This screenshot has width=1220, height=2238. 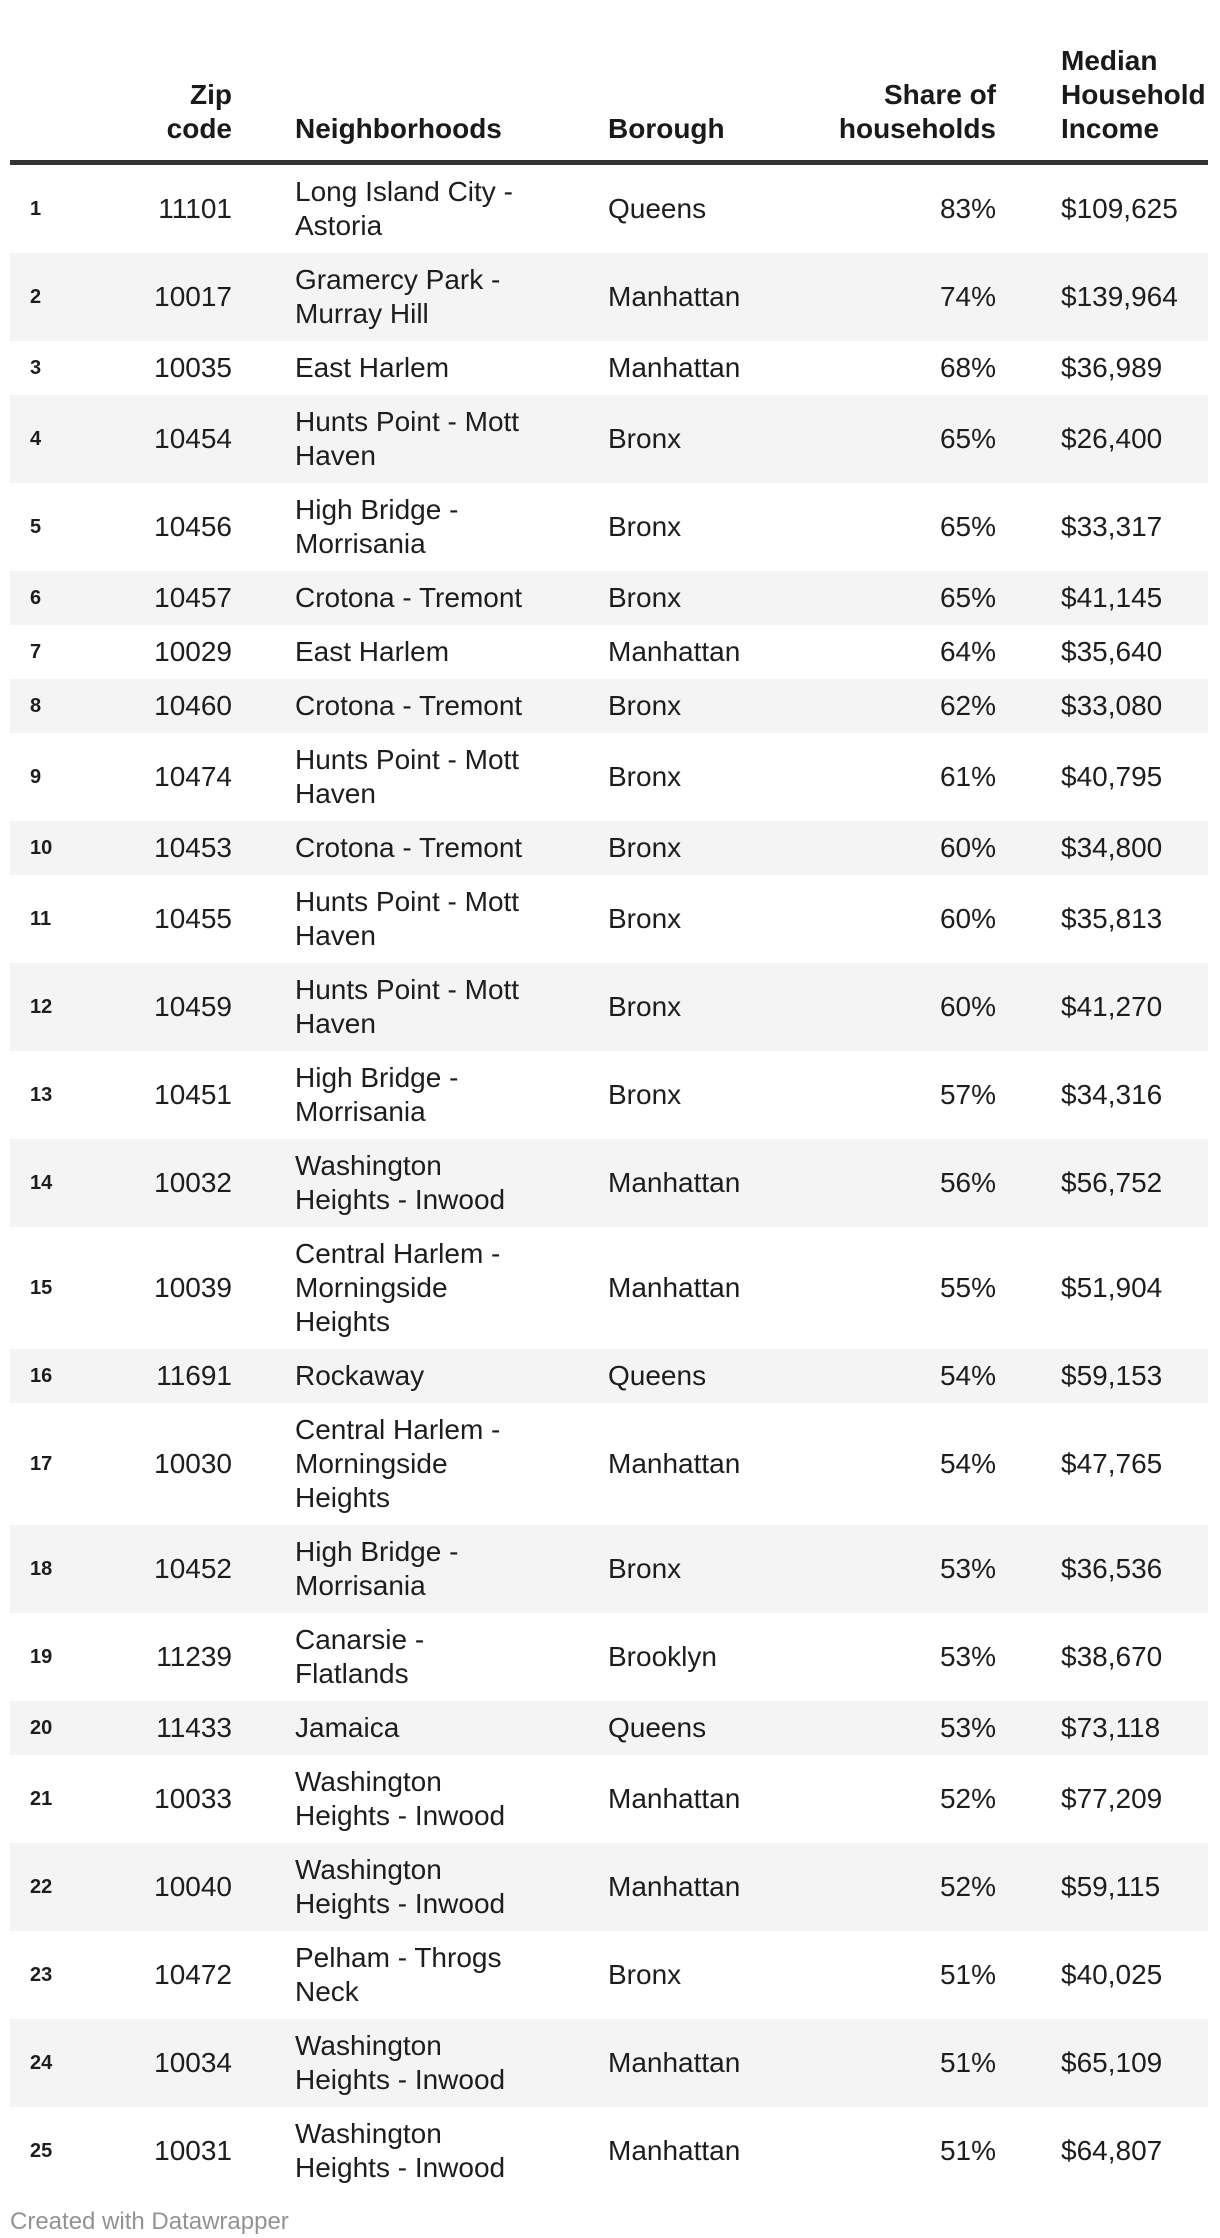 What do you see at coordinates (398, 296) in the screenshot?
I see `cell-neighborhood: Gramercy Park - Murray Hill` at bounding box center [398, 296].